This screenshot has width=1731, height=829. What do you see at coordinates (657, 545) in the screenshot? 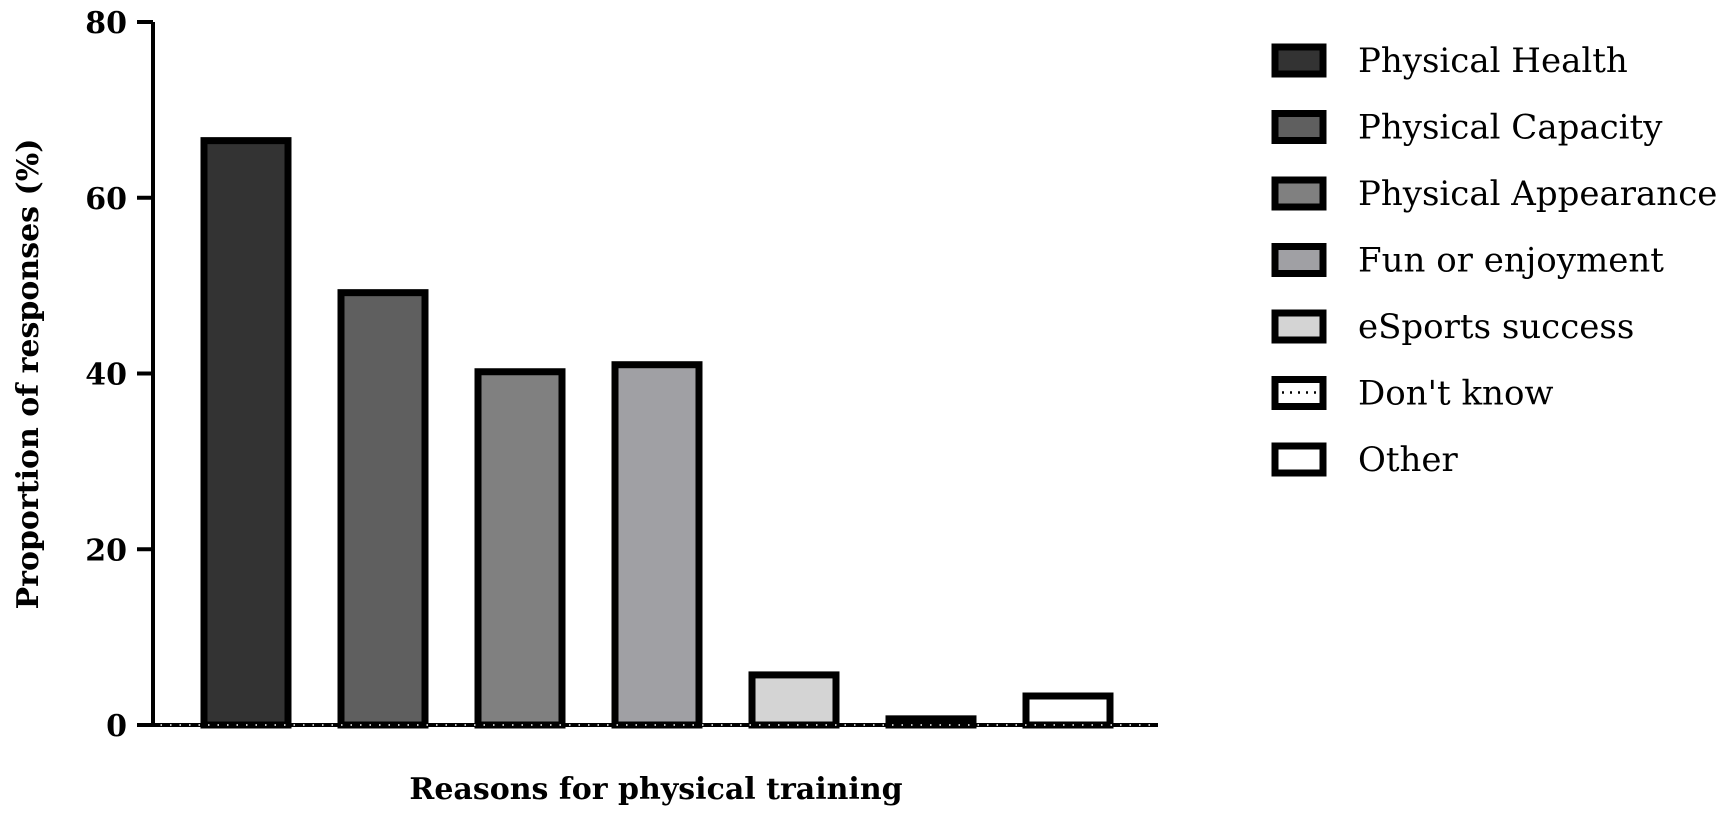
I see `bar-fun-or-enjoyment` at bounding box center [657, 545].